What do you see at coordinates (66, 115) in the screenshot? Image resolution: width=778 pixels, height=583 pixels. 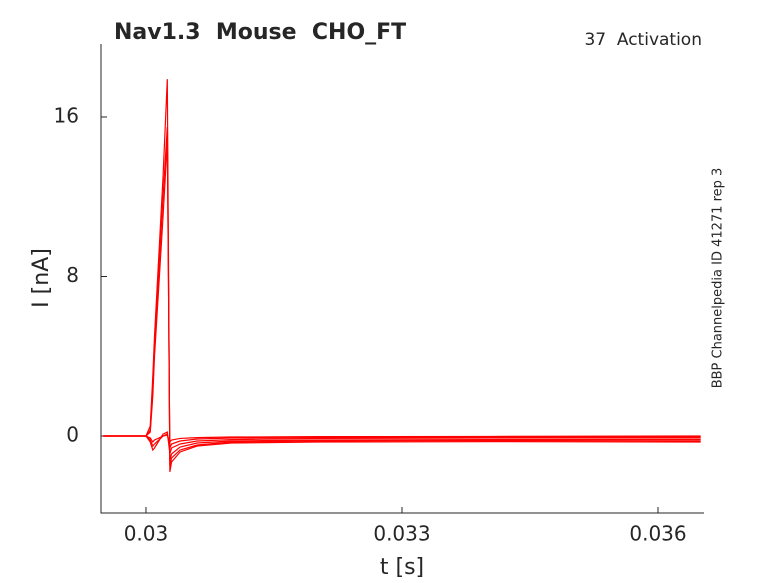 I see `y-tick-label: 16` at bounding box center [66, 115].